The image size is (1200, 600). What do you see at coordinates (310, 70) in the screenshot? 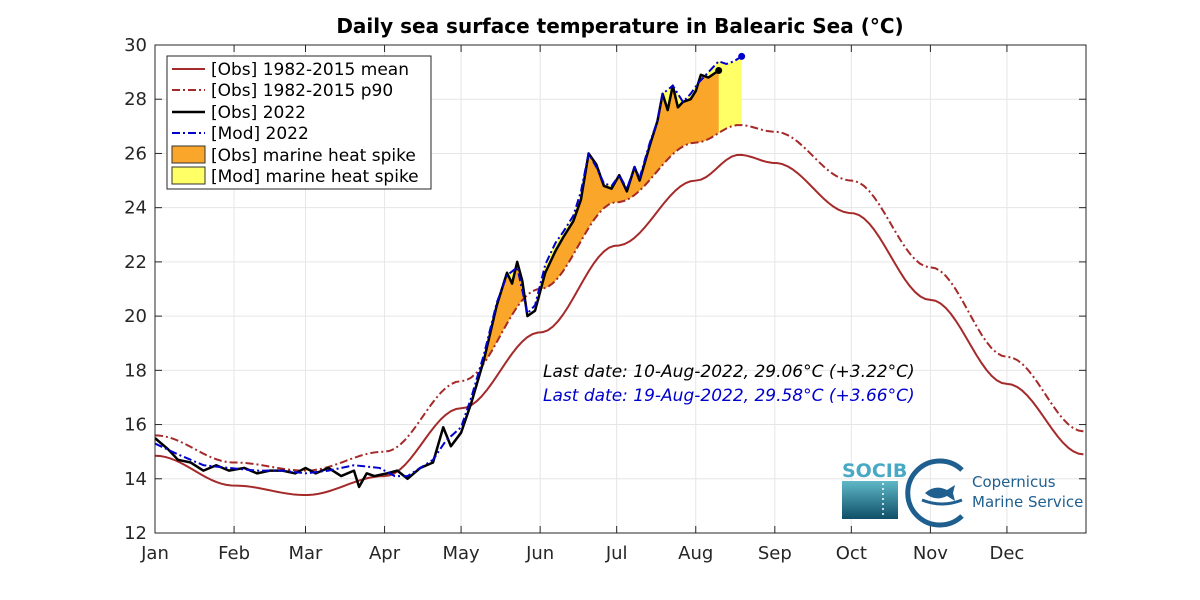
I see `legend-label-mean: [Obs] 1982-2015 mean` at bounding box center [310, 70].